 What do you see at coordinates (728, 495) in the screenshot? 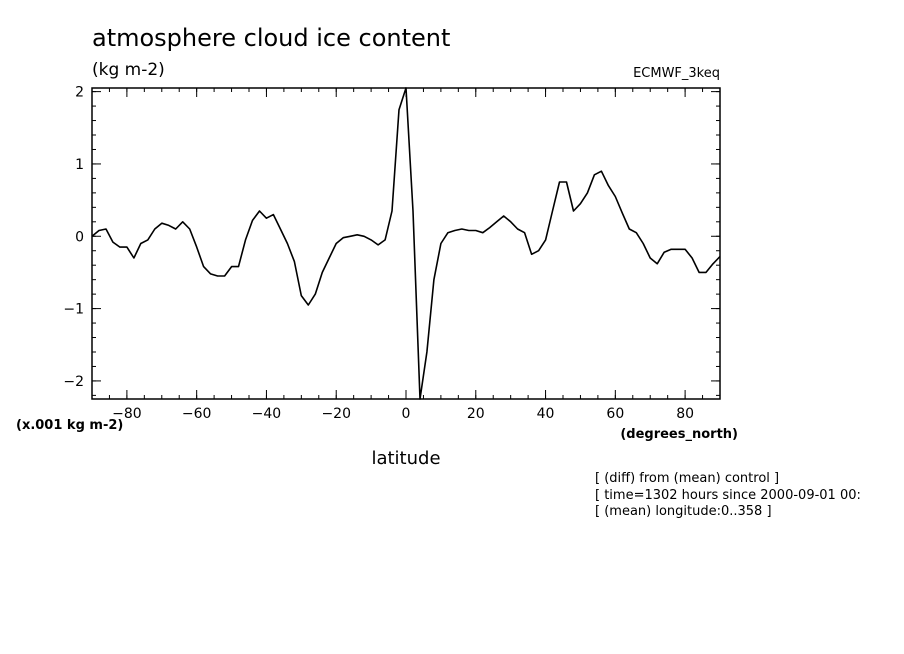
I see `footnote-line-2: [ time=1302 hours since 2000-09-01 00:` at bounding box center [728, 495].